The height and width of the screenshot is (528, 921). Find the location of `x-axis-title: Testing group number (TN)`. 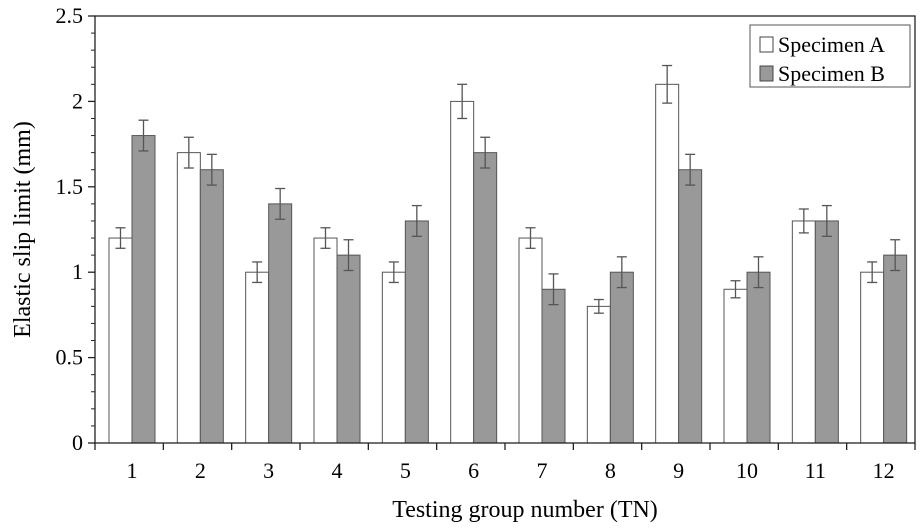

x-axis-title: Testing group number (TN) is located at coordinates (525, 510).